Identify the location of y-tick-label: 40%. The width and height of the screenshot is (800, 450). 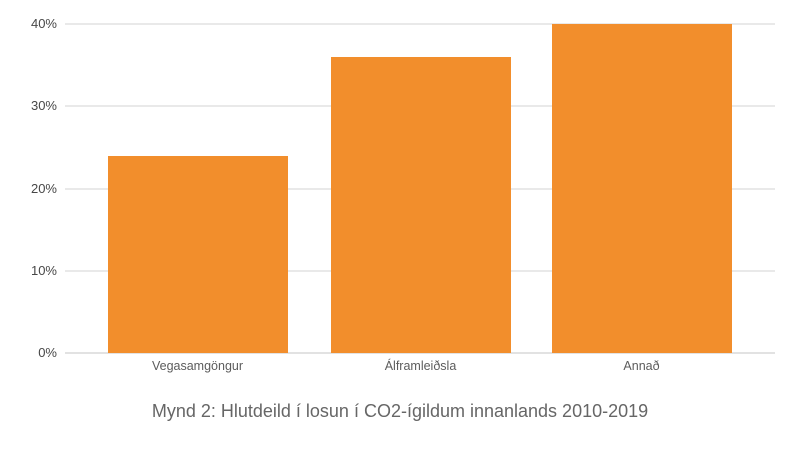
(43, 23).